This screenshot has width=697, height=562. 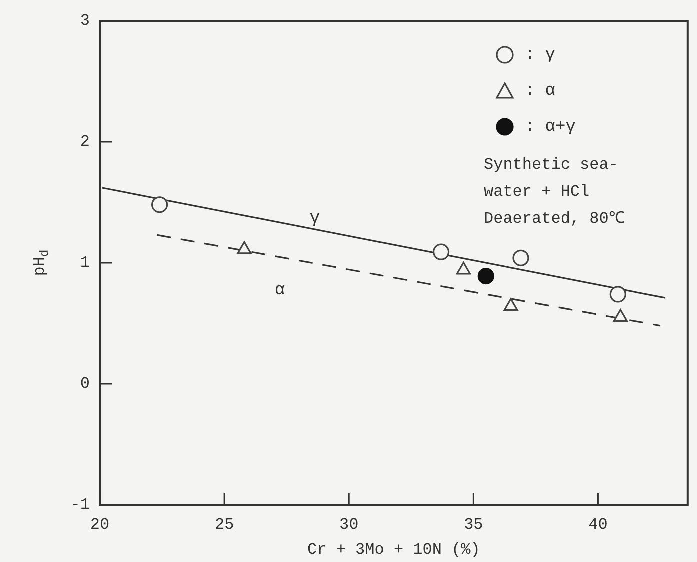 I want to click on y-tick-label: 1, so click(x=85, y=263).